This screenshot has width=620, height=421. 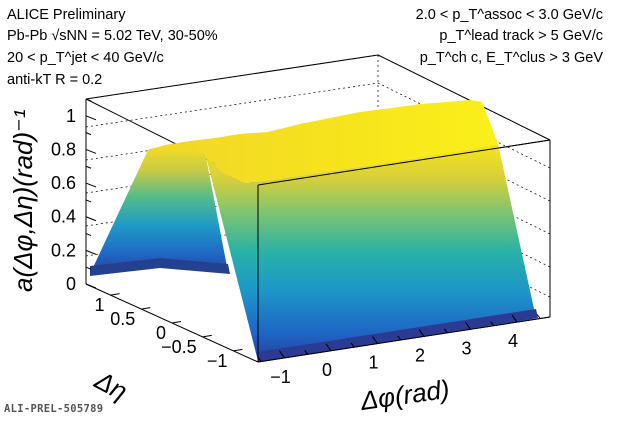 I want to click on annotation-right-line-2: p_T^lead track > 5 GeV/c, so click(x=521, y=36).